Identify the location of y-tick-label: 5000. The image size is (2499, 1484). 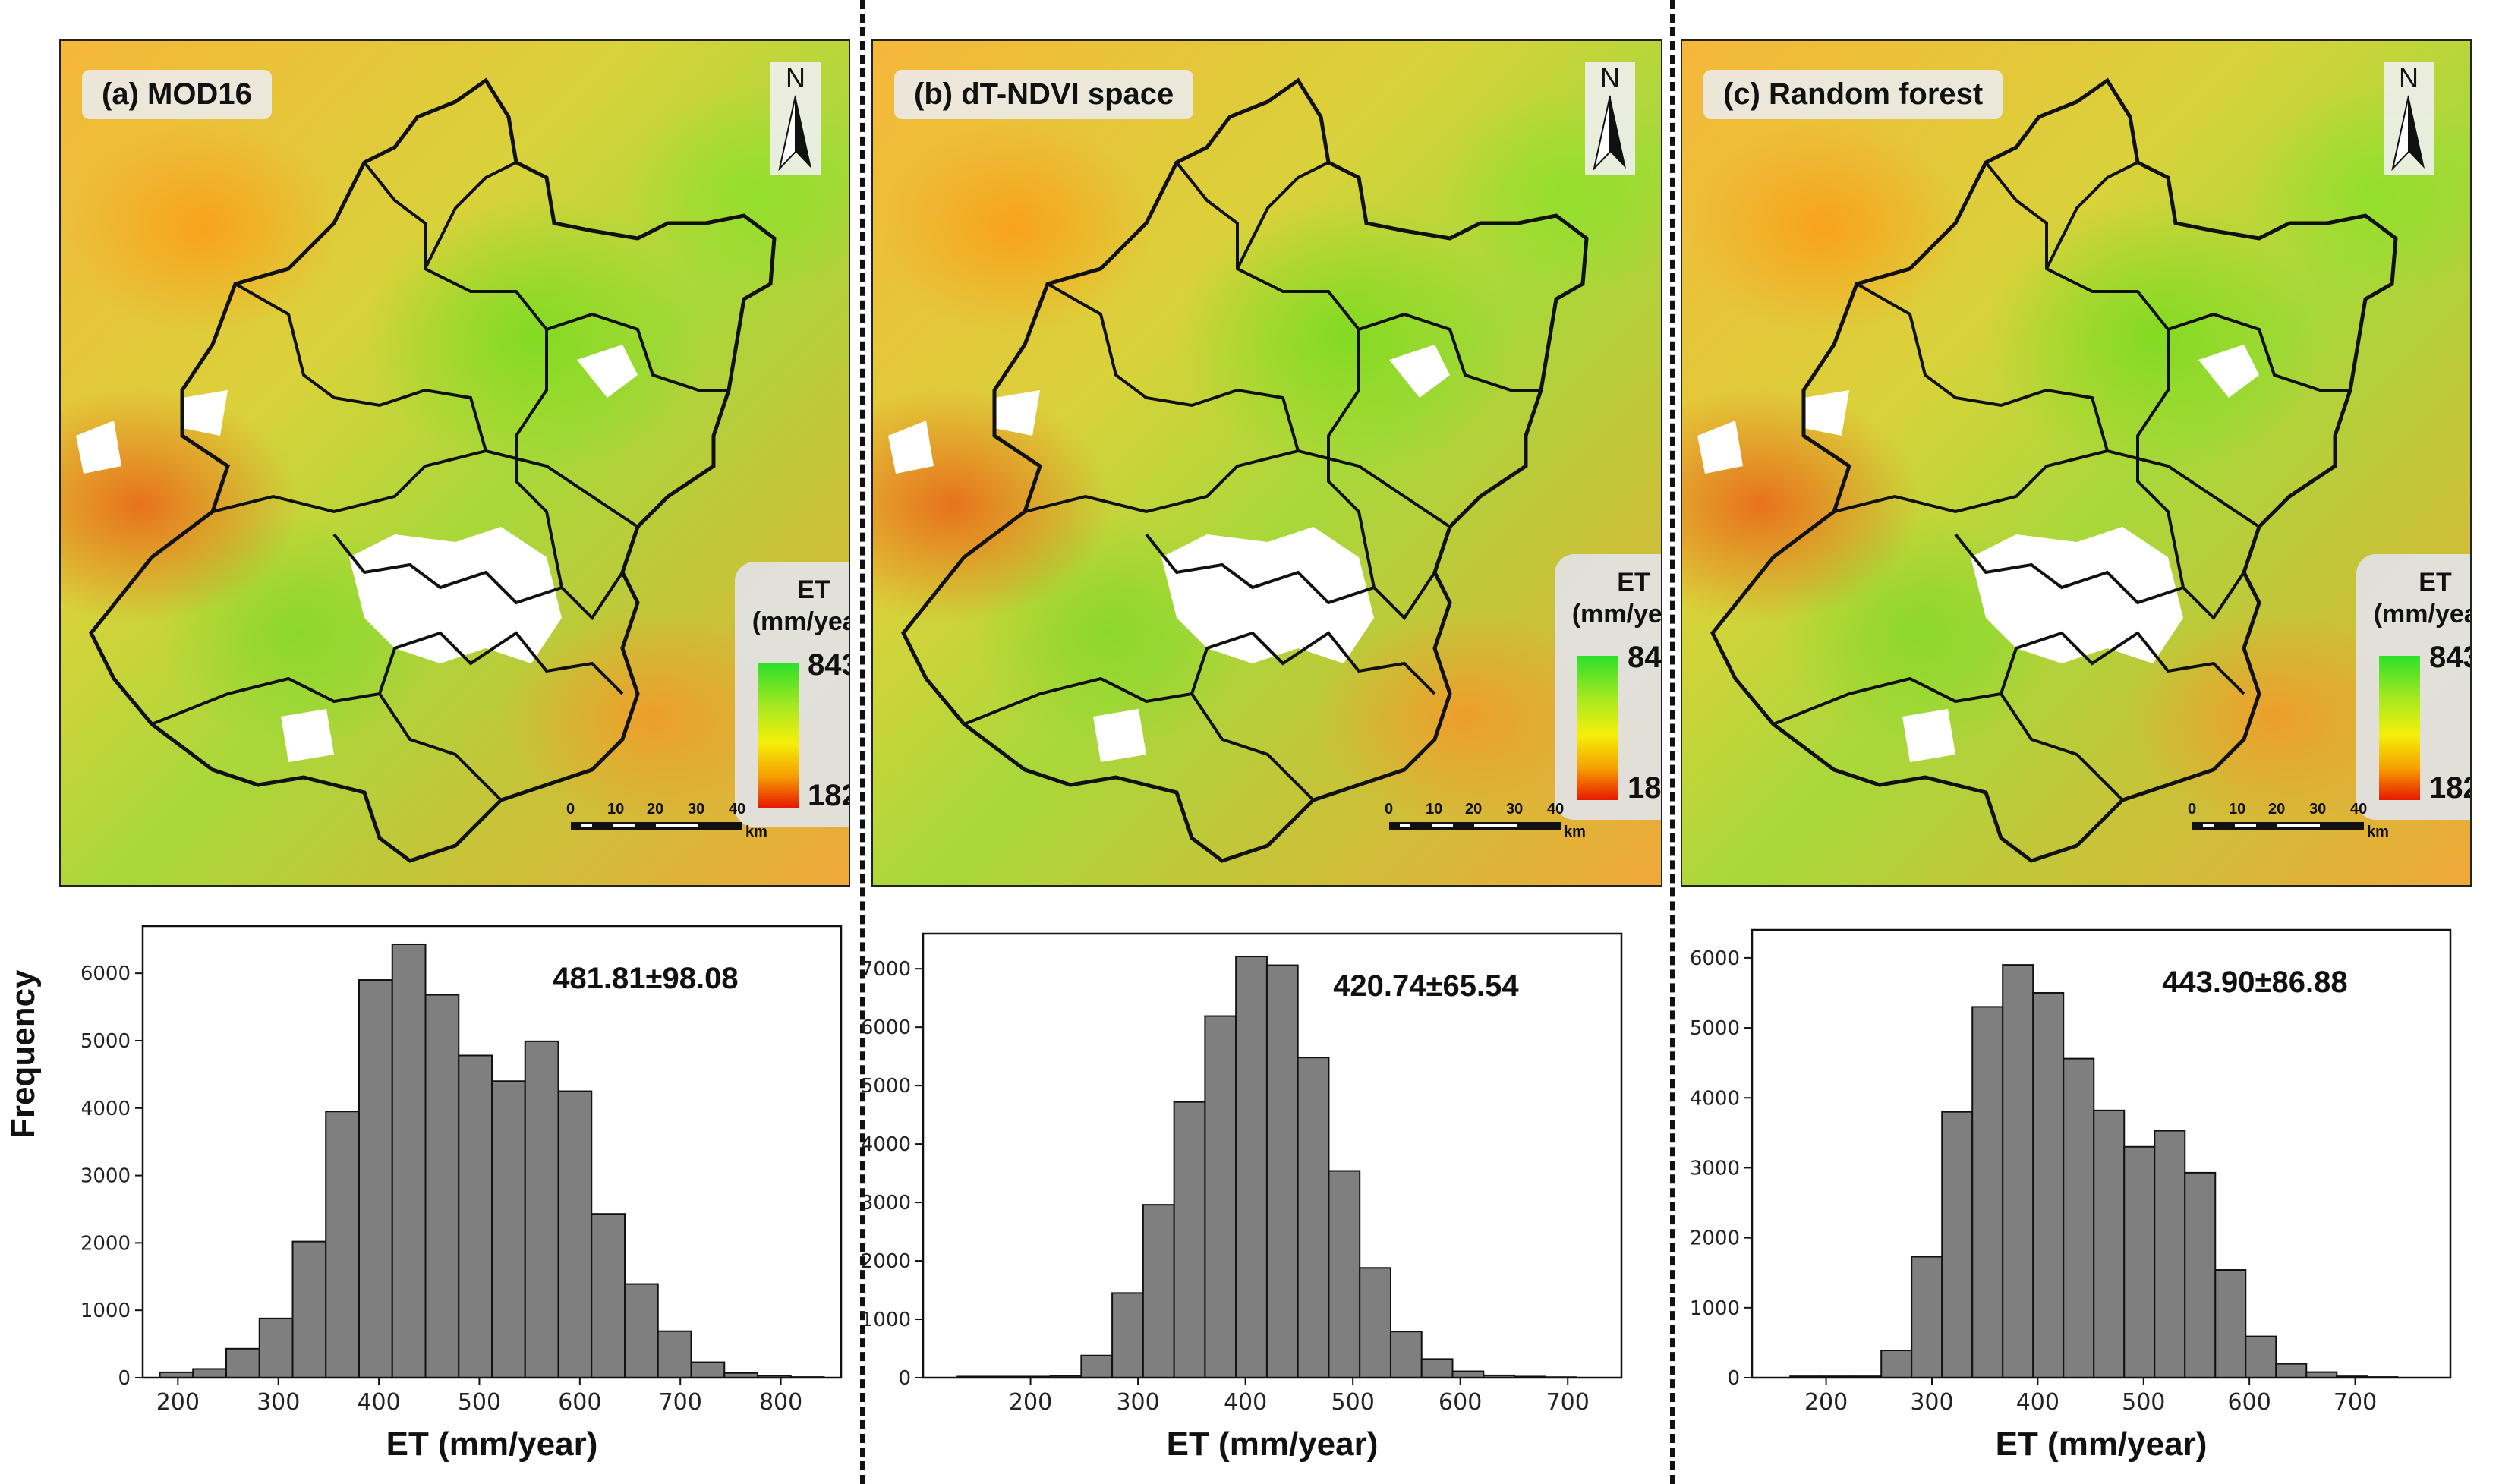
(107, 1041).